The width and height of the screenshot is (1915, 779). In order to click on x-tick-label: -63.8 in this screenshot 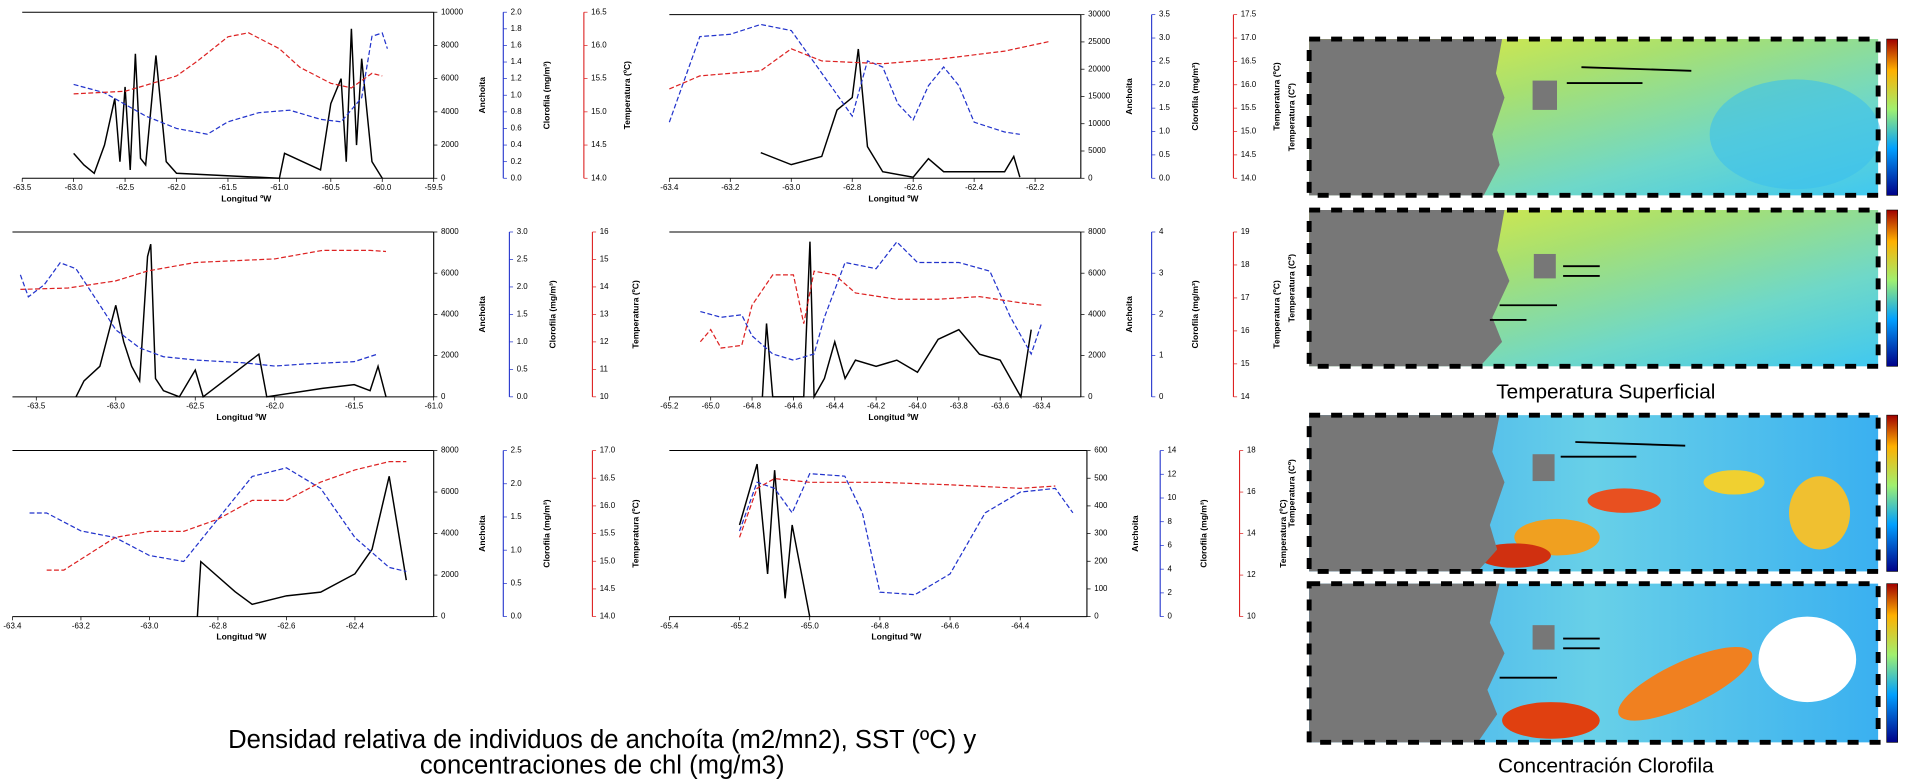, I will do `click(959, 406)`.